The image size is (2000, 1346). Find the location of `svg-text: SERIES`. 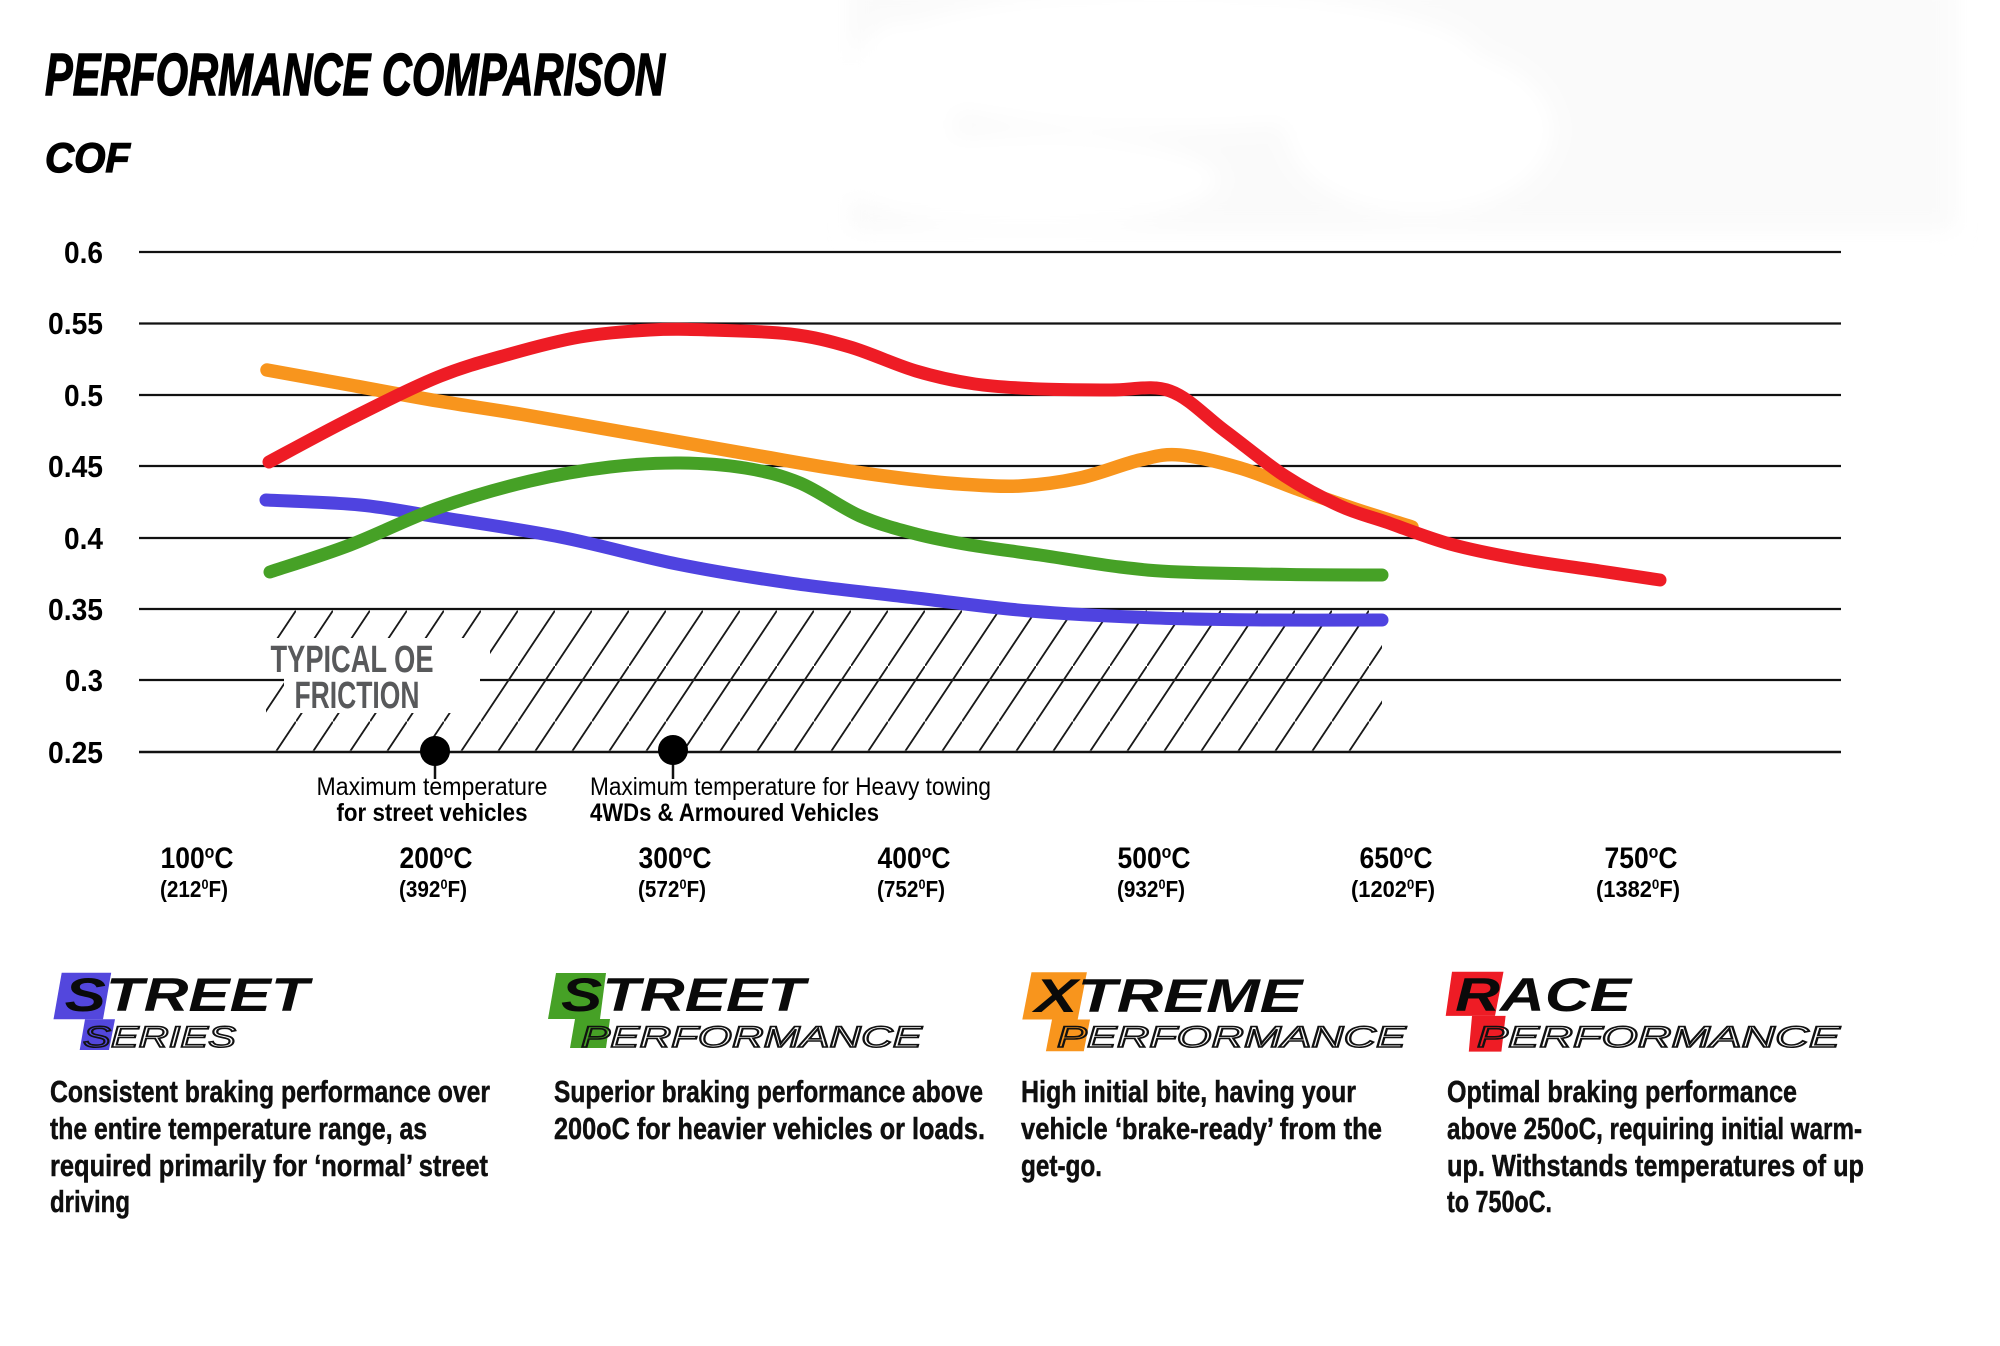

svg-text: SERIES is located at coordinates (159, 1037).